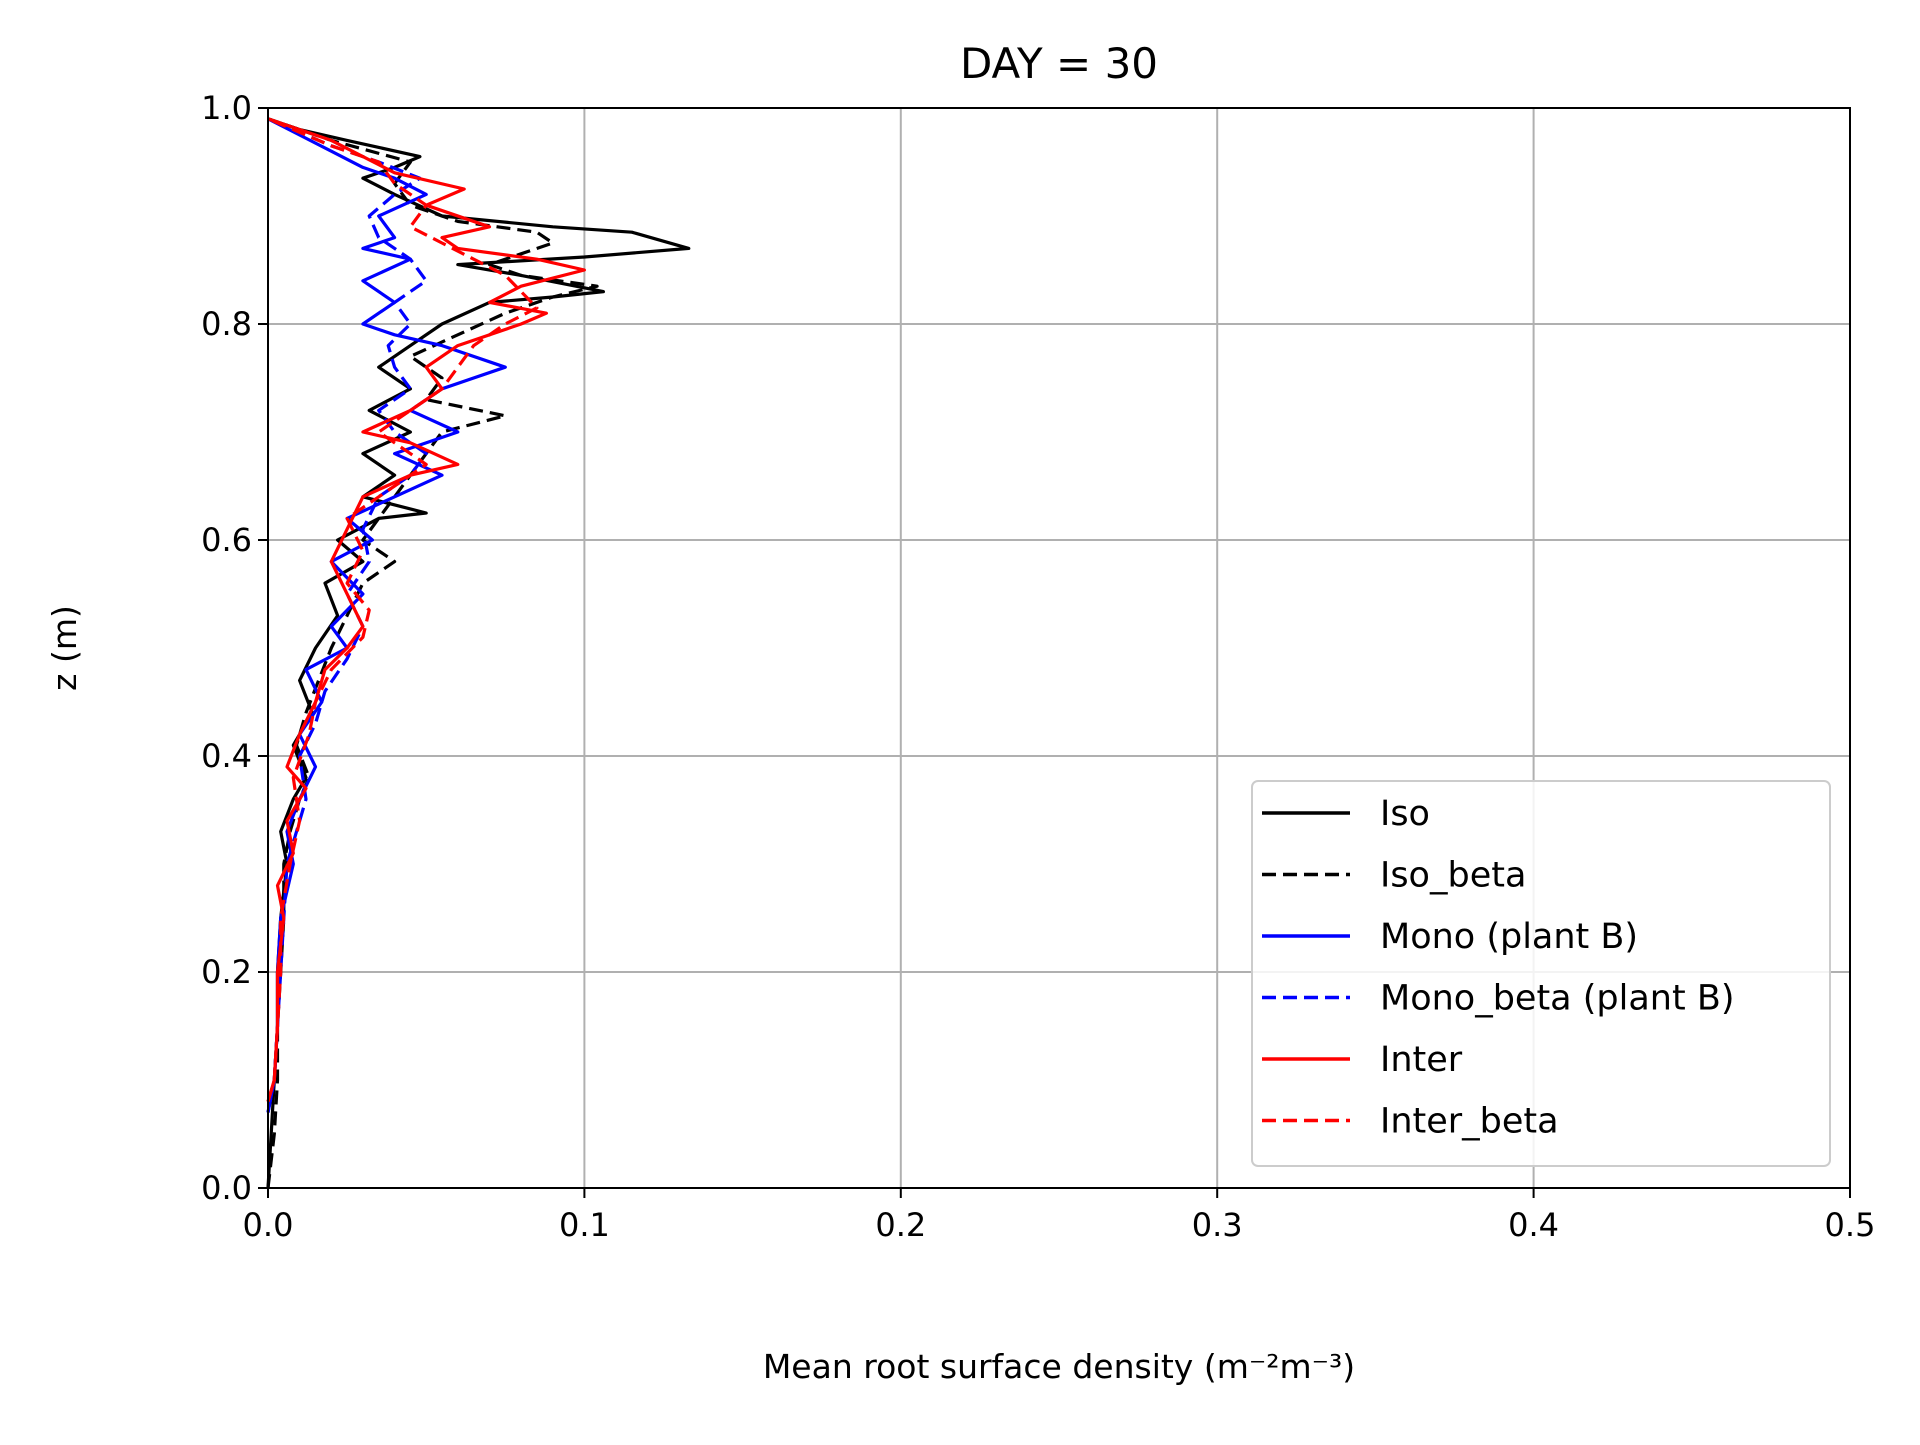 Image resolution: width=1920 pixels, height=1445 pixels. Describe the element at coordinates (1059, 1366) in the screenshot. I see `x-axis-label: Mean root surface density (m⁻²m⁻³)` at that location.